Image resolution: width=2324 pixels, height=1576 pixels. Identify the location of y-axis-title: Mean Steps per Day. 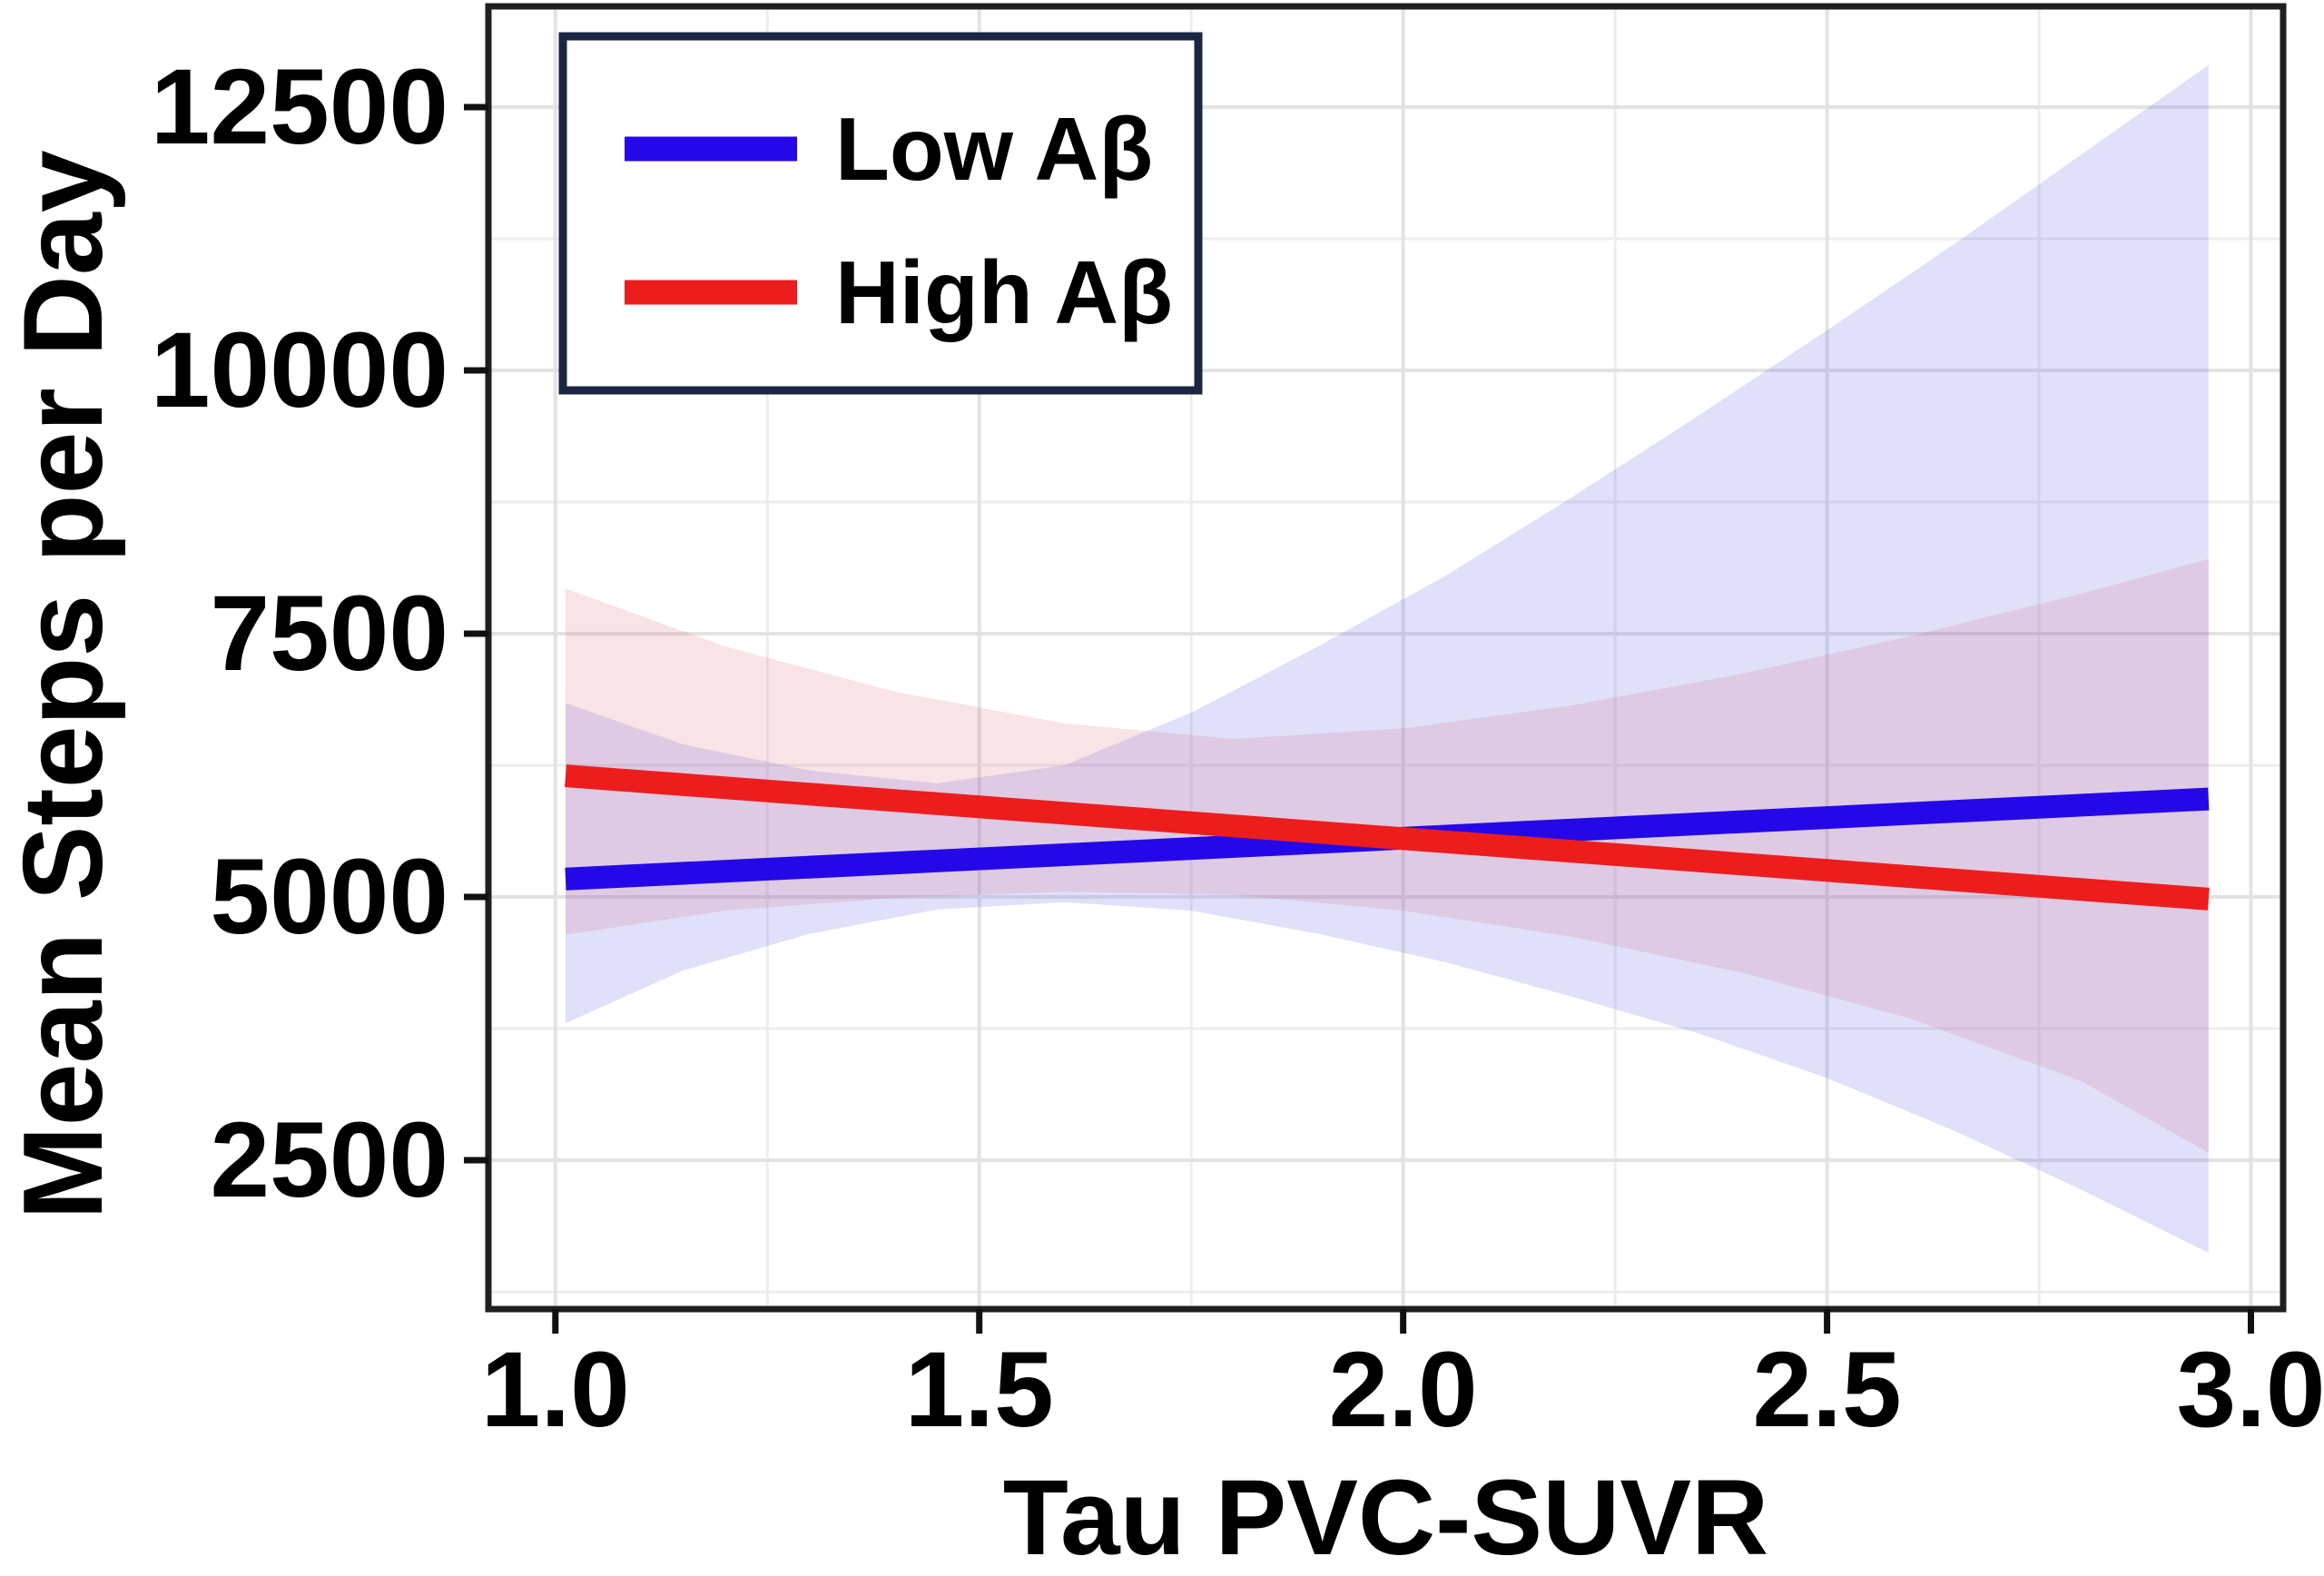
(63, 684).